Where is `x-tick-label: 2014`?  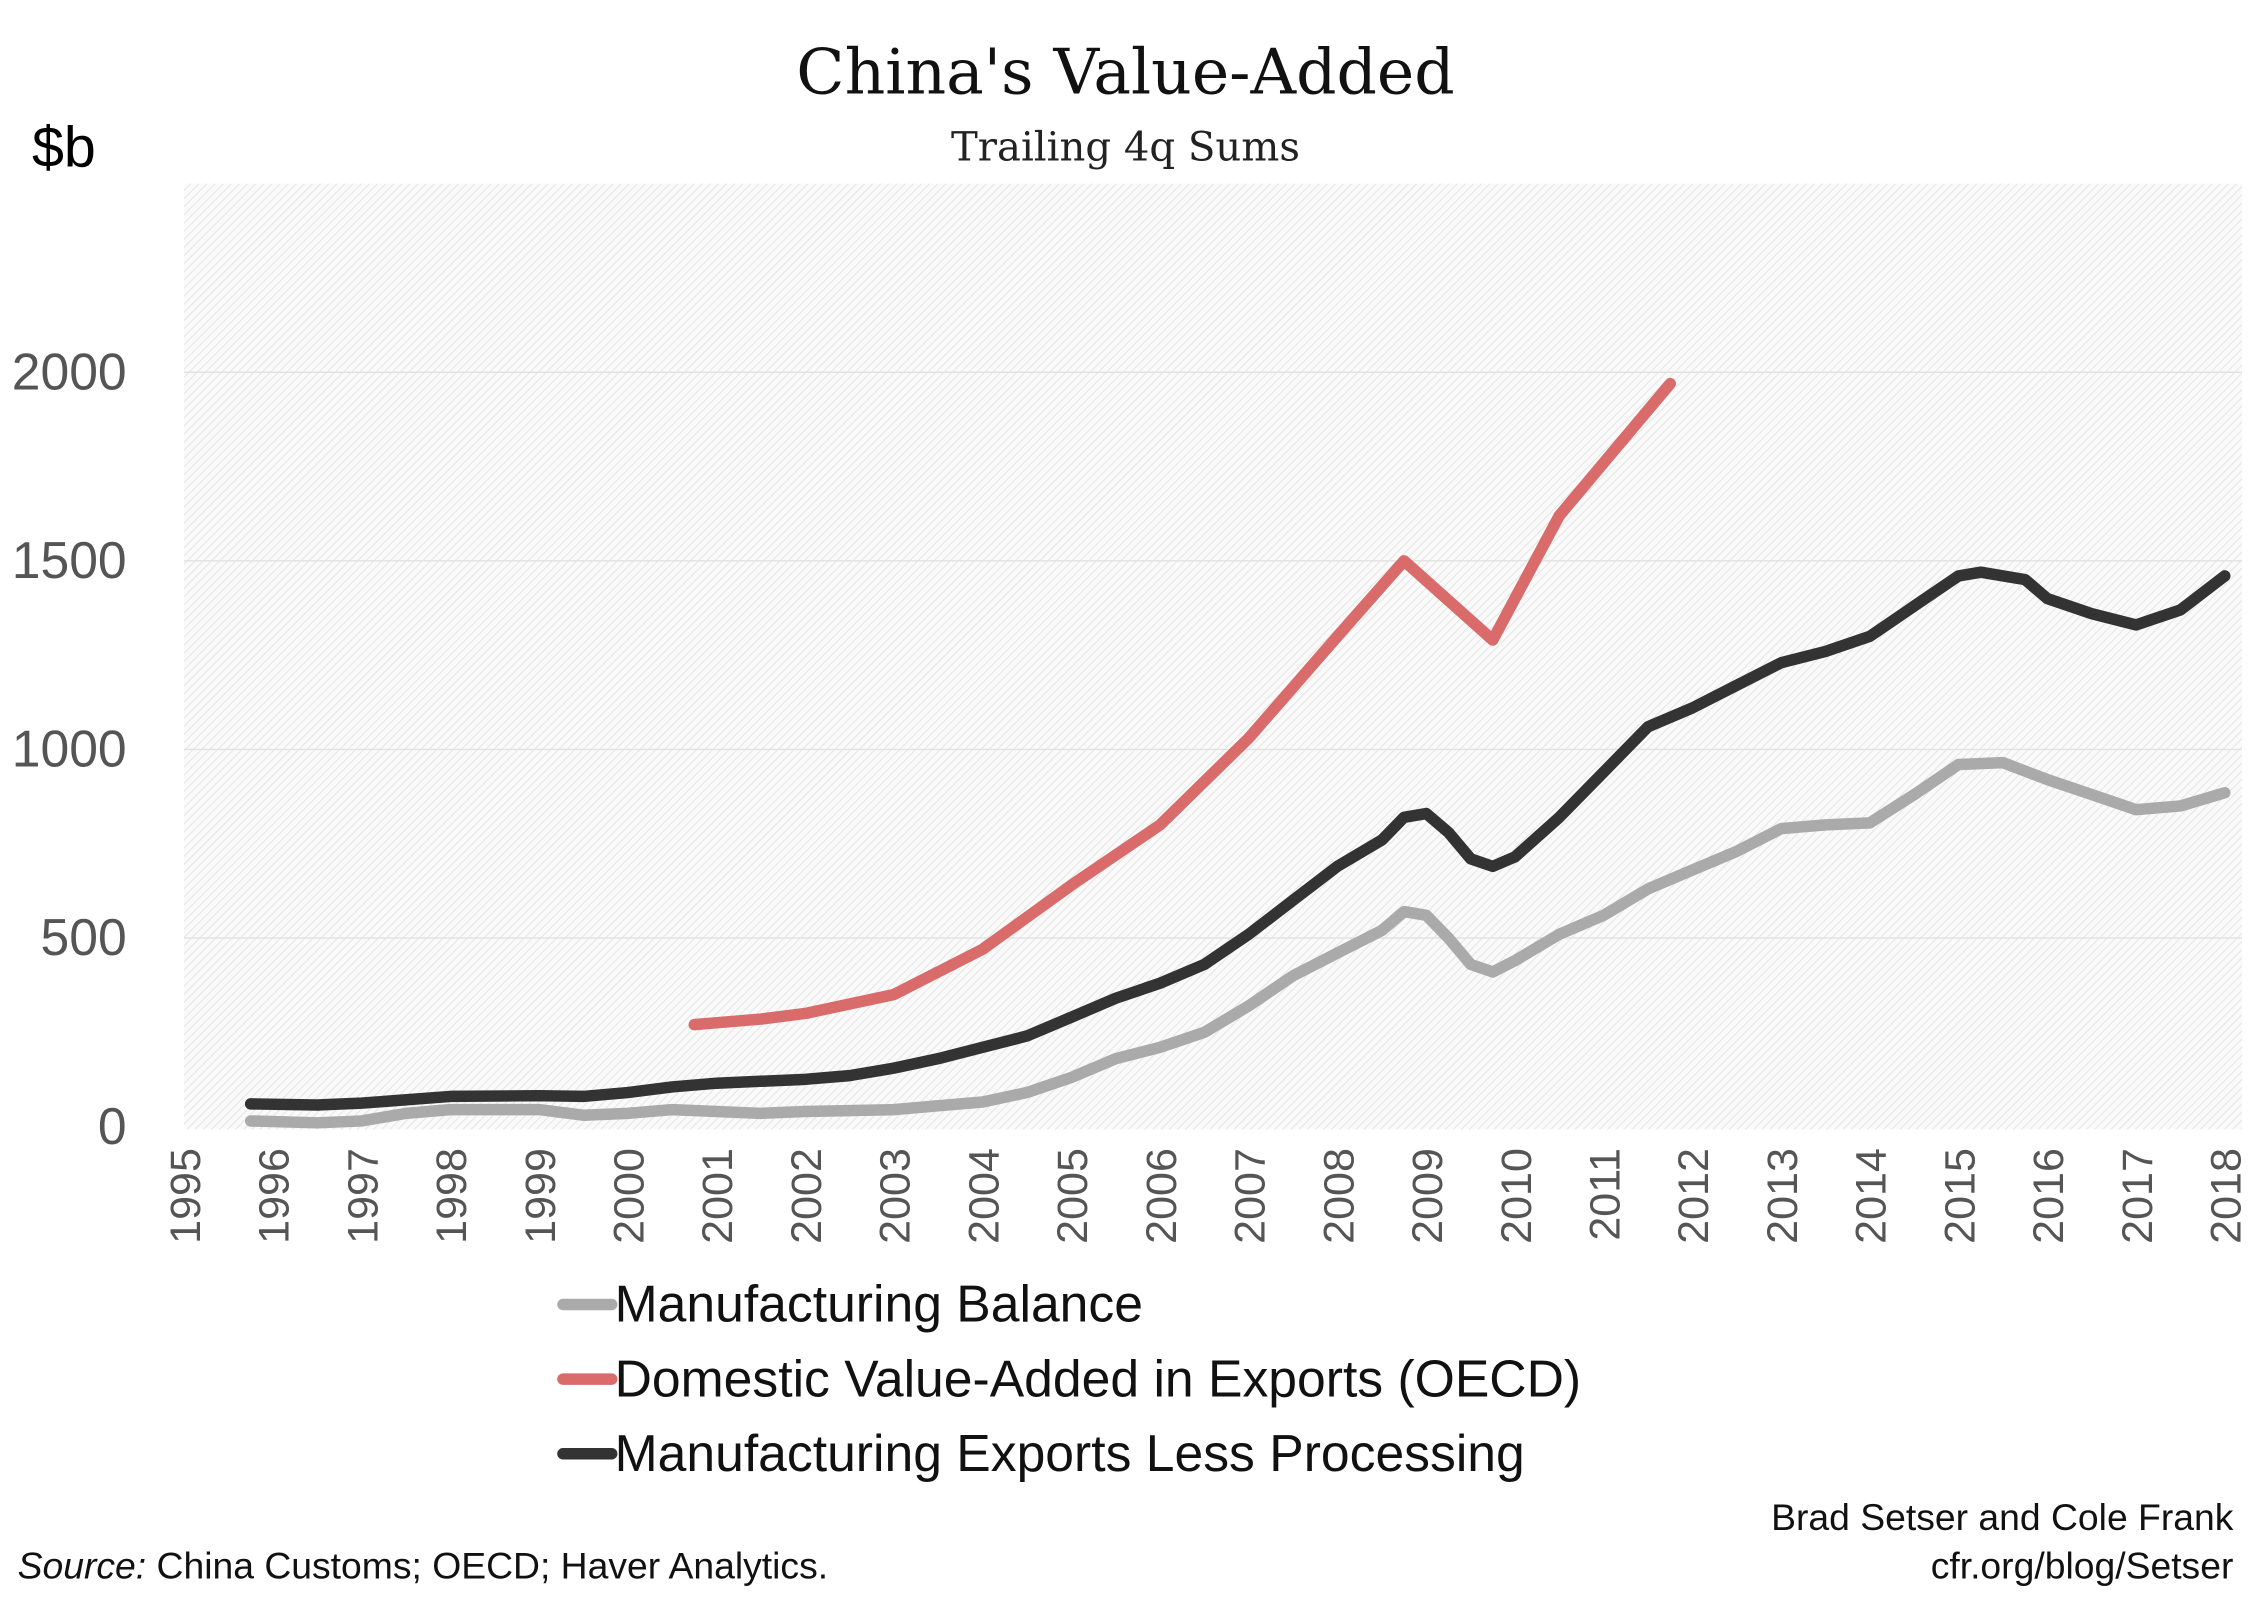
x-tick-label: 2014 is located at coordinates (1872, 1196).